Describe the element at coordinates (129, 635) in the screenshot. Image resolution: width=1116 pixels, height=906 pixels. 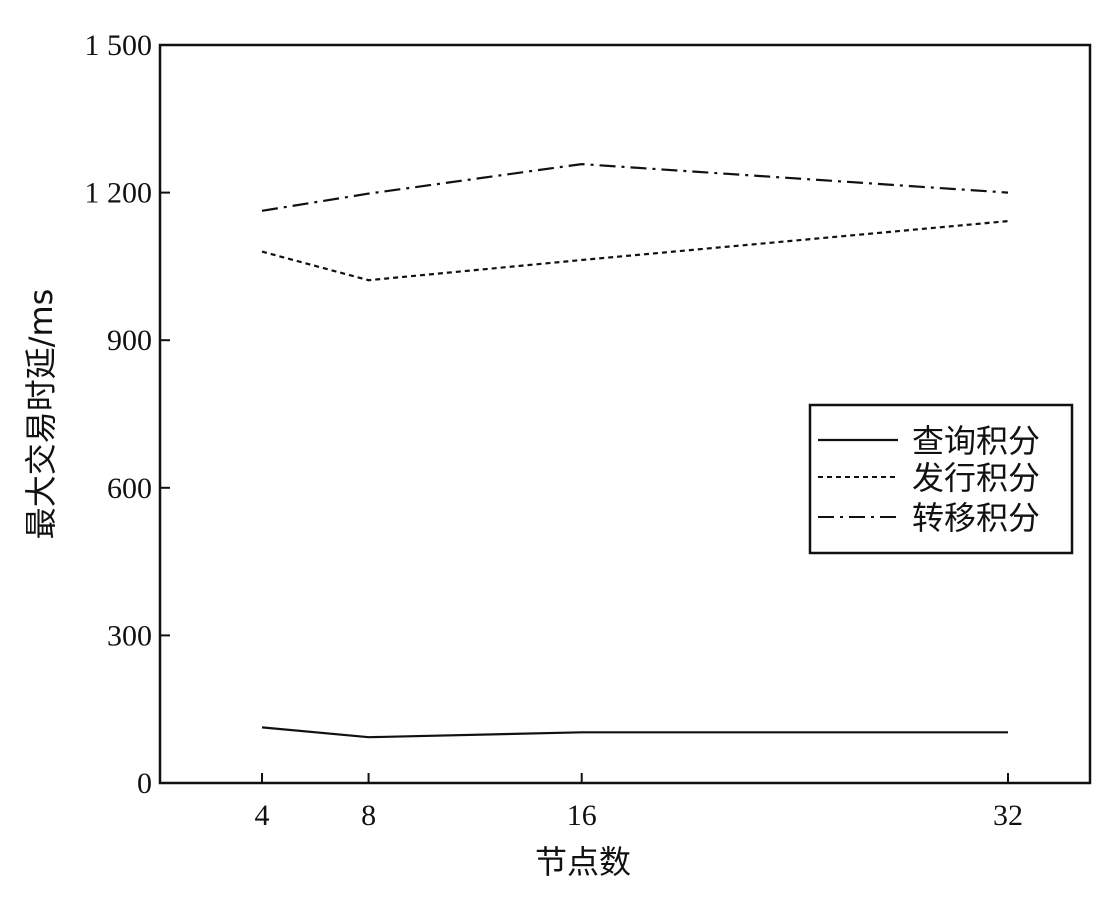
I see `y-tick-label: 300` at that location.